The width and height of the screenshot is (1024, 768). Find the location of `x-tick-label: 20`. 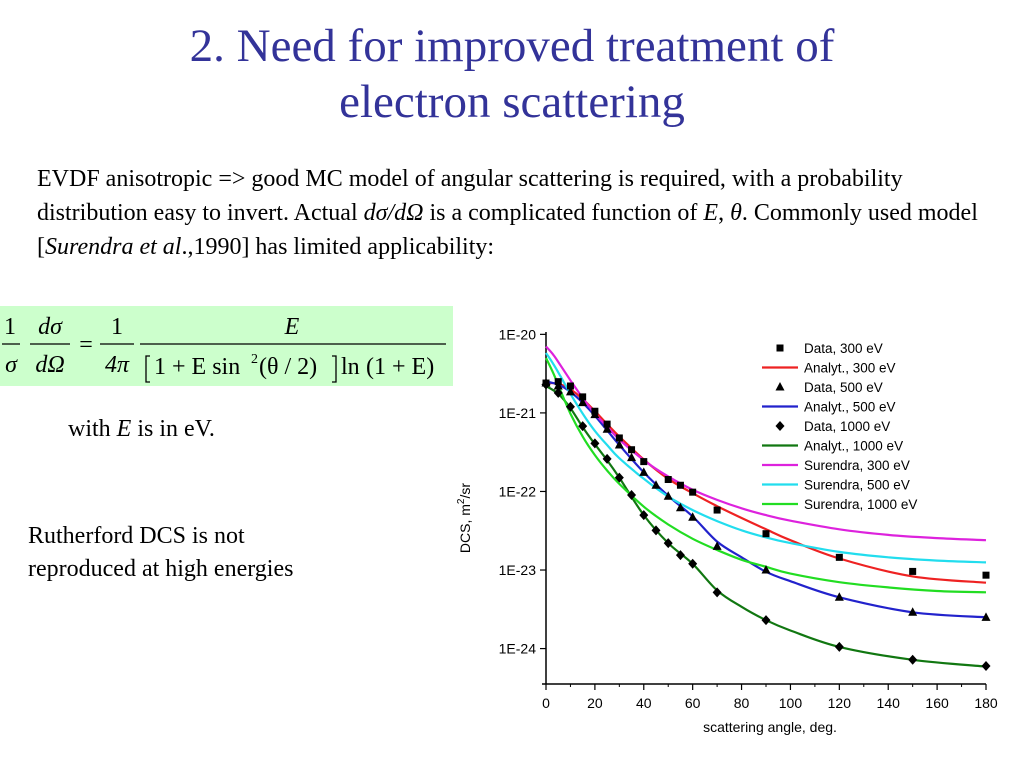

x-tick-label: 20 is located at coordinates (595, 703).